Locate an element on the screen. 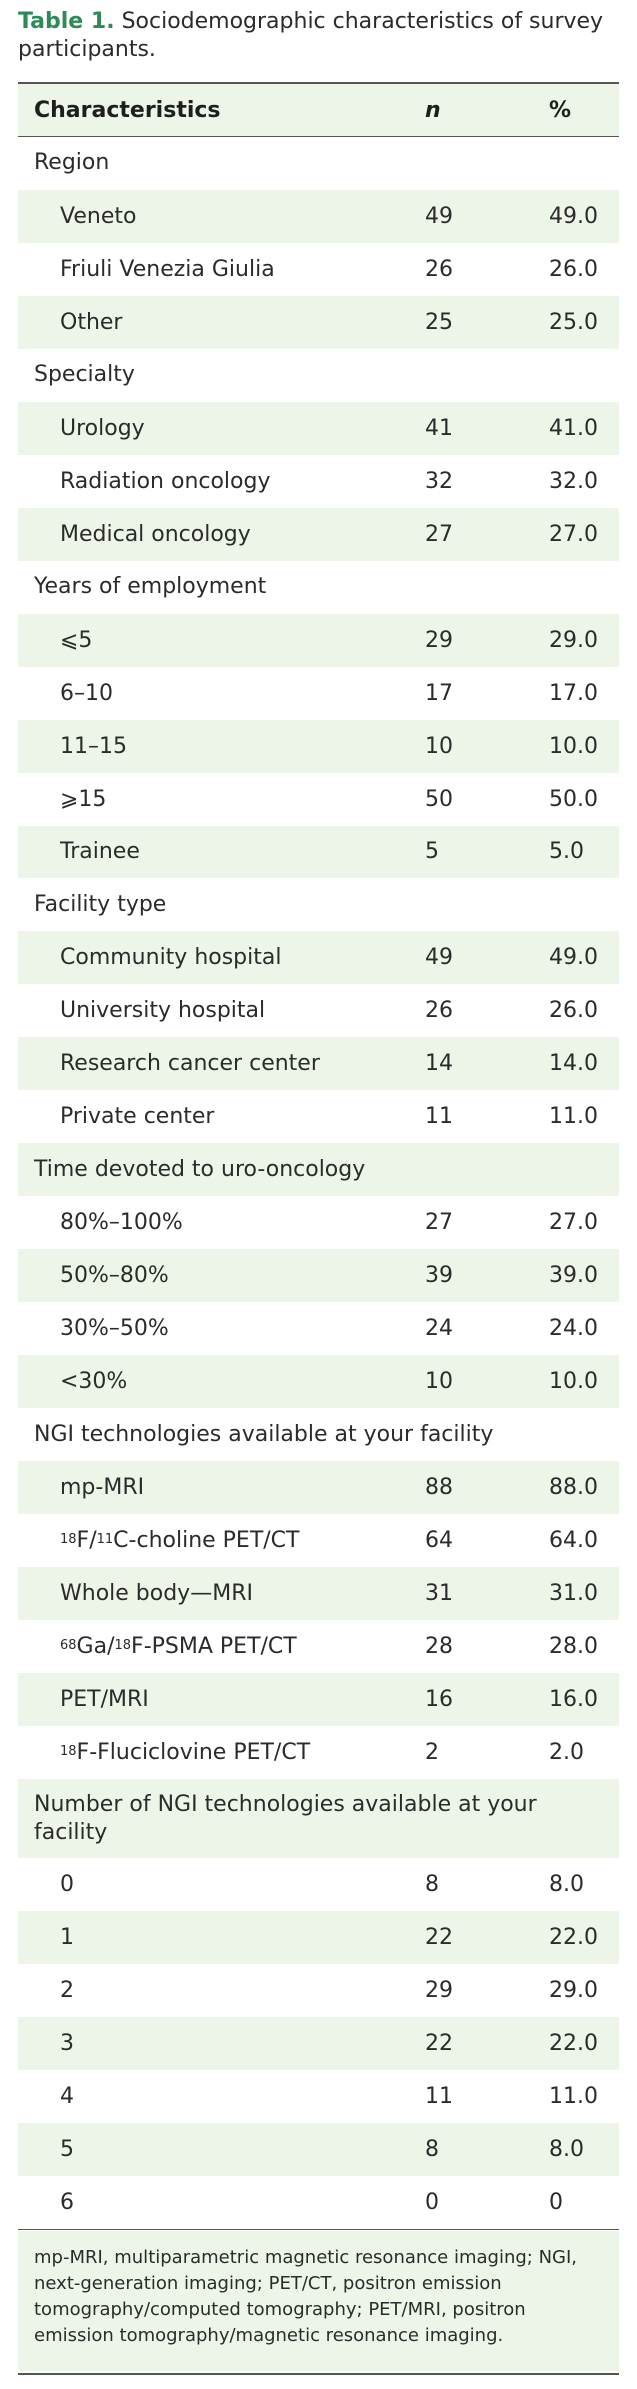 The width and height of the screenshot is (637, 2389). table-row: 6–10 17 17.0 is located at coordinates (318, 693).